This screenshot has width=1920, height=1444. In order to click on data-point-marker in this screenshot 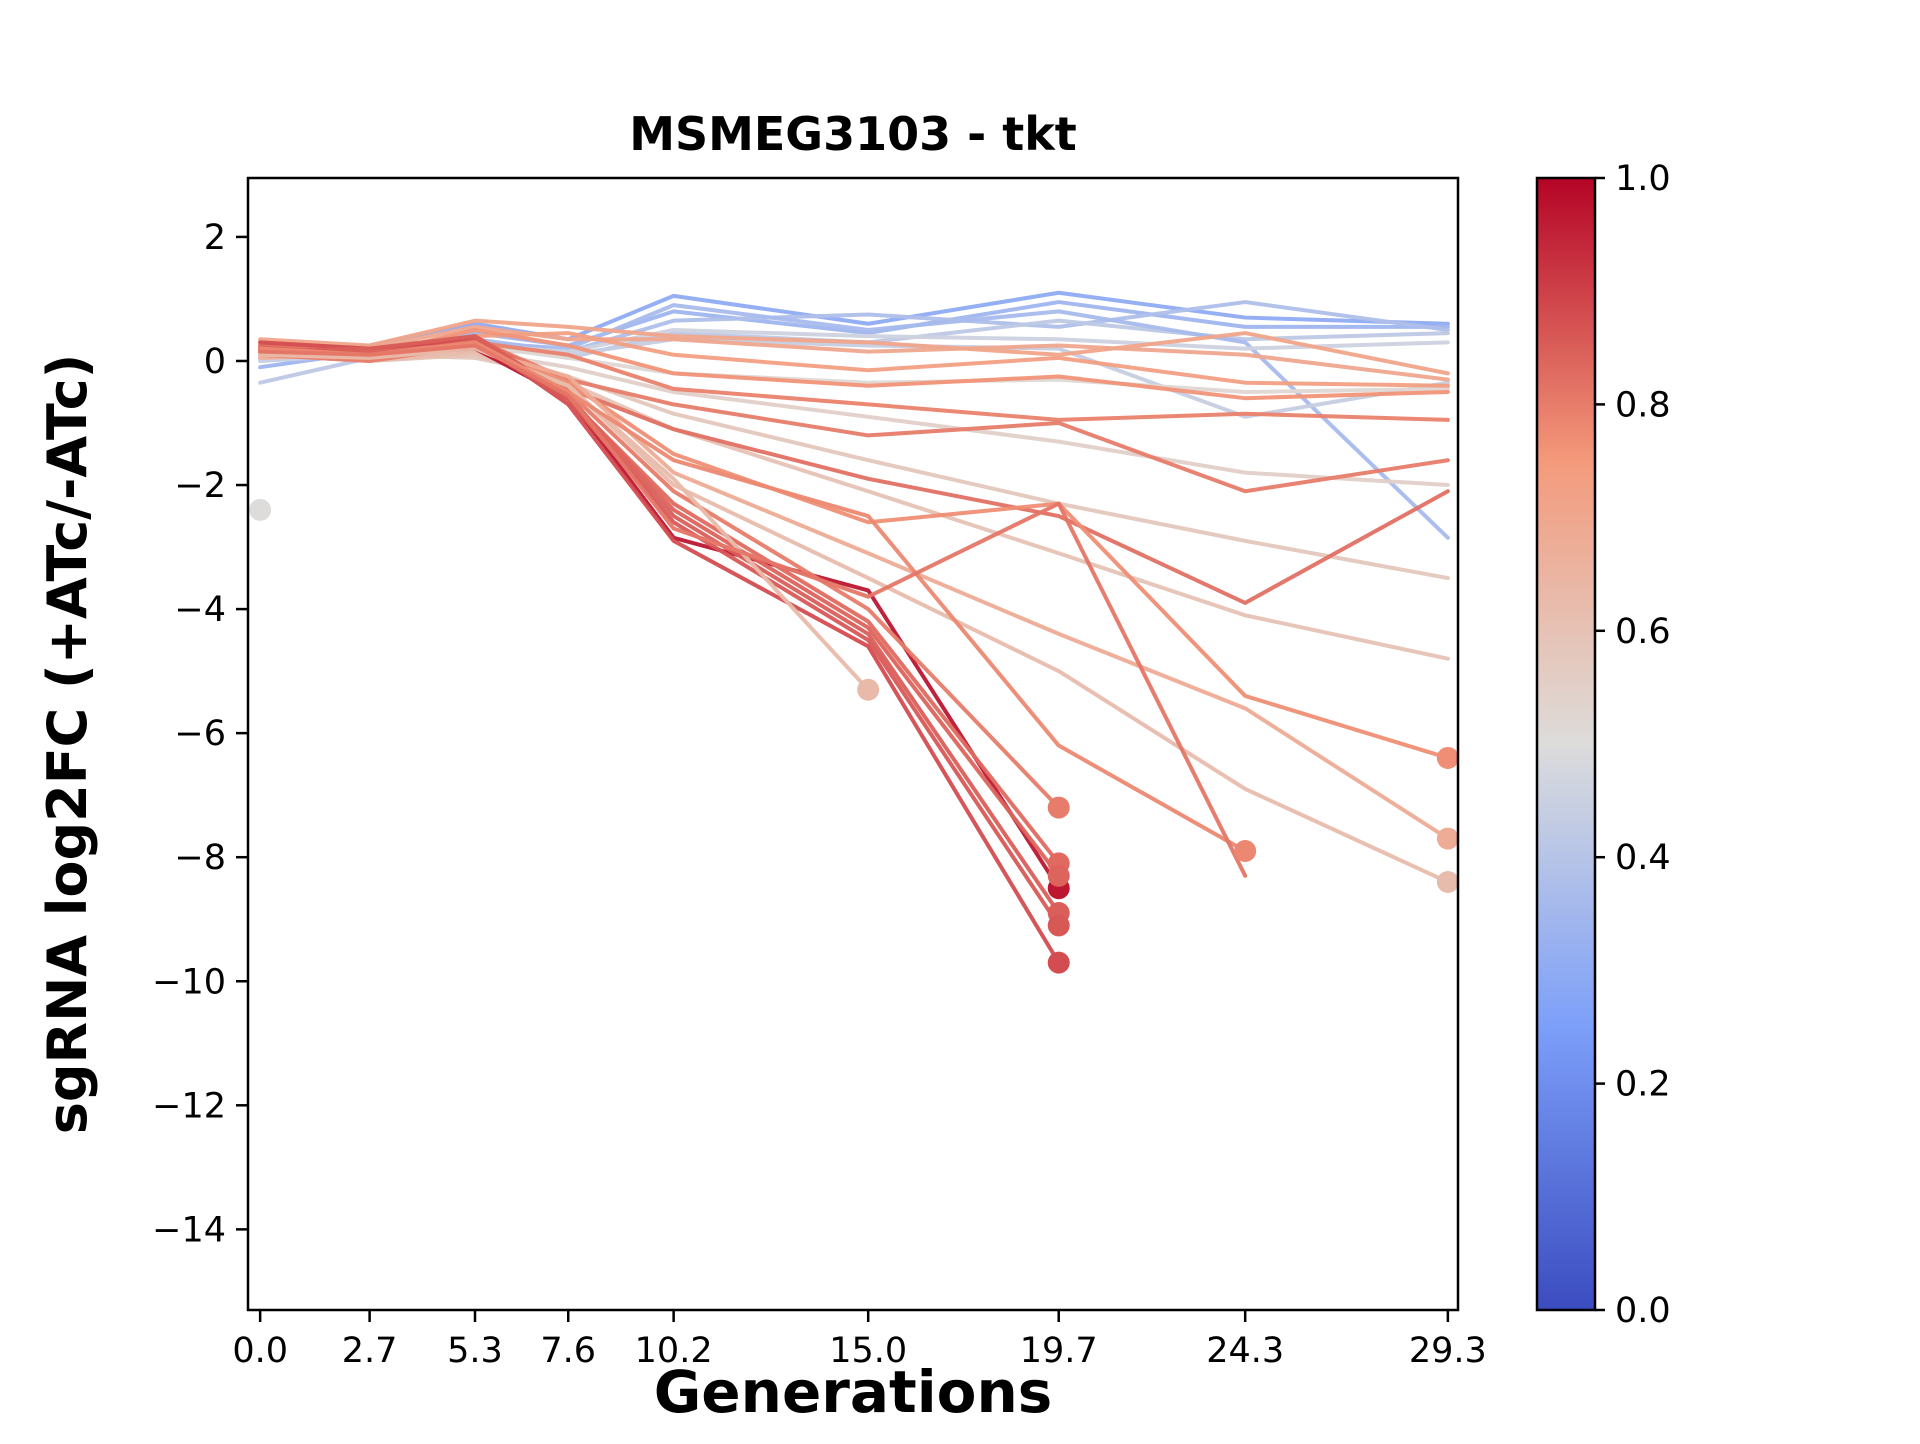, I will do `click(260, 509)`.